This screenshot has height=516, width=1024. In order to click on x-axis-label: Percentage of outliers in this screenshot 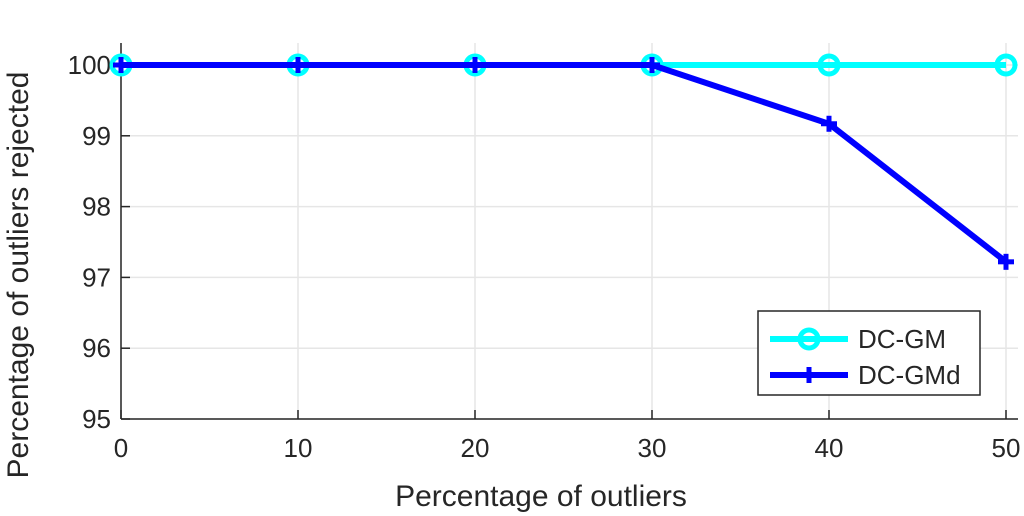, I will do `click(541, 496)`.